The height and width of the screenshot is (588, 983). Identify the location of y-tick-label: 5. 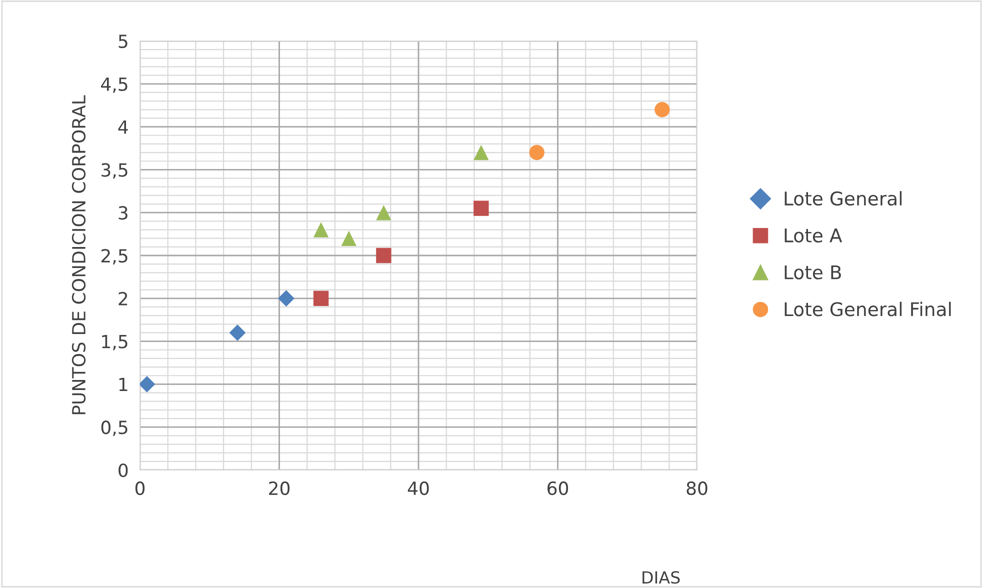
(123, 41).